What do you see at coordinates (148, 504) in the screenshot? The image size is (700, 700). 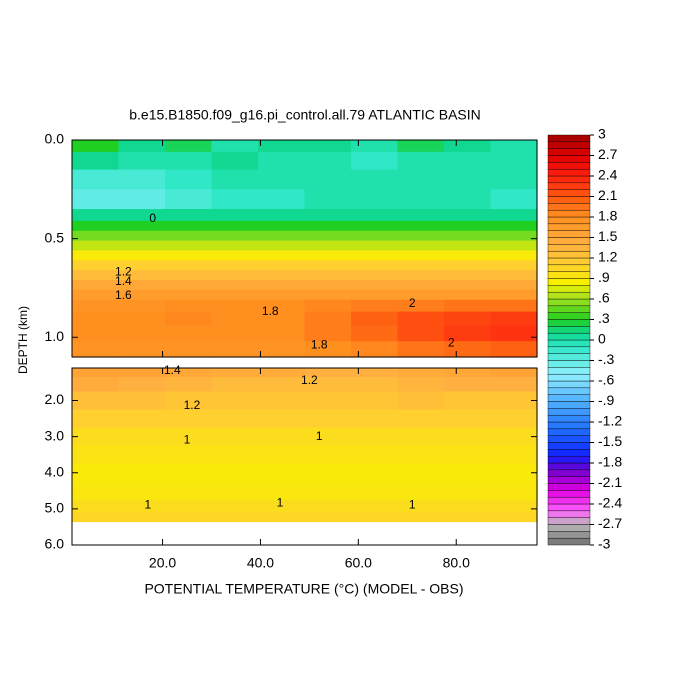 I see `contour-label: 1` at bounding box center [148, 504].